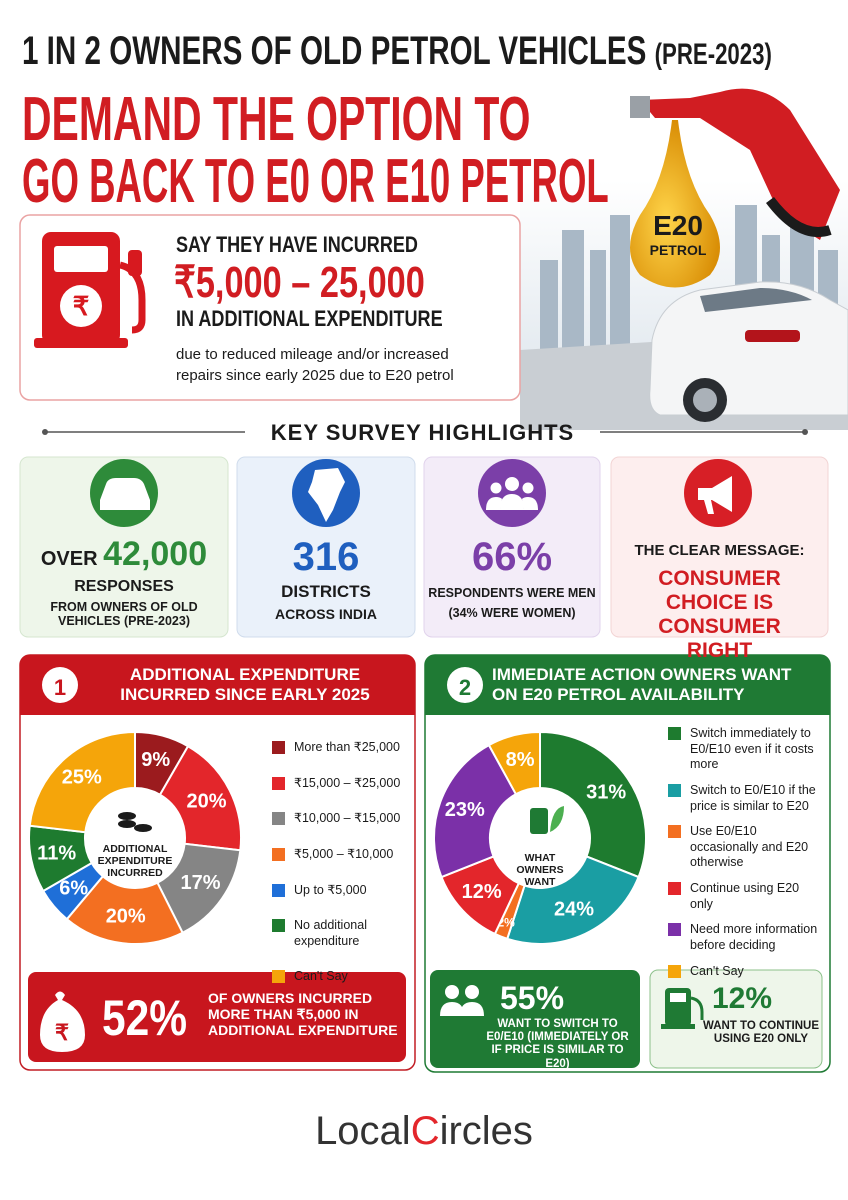  What do you see at coordinates (748, 351) in the screenshot?
I see `car` at bounding box center [748, 351].